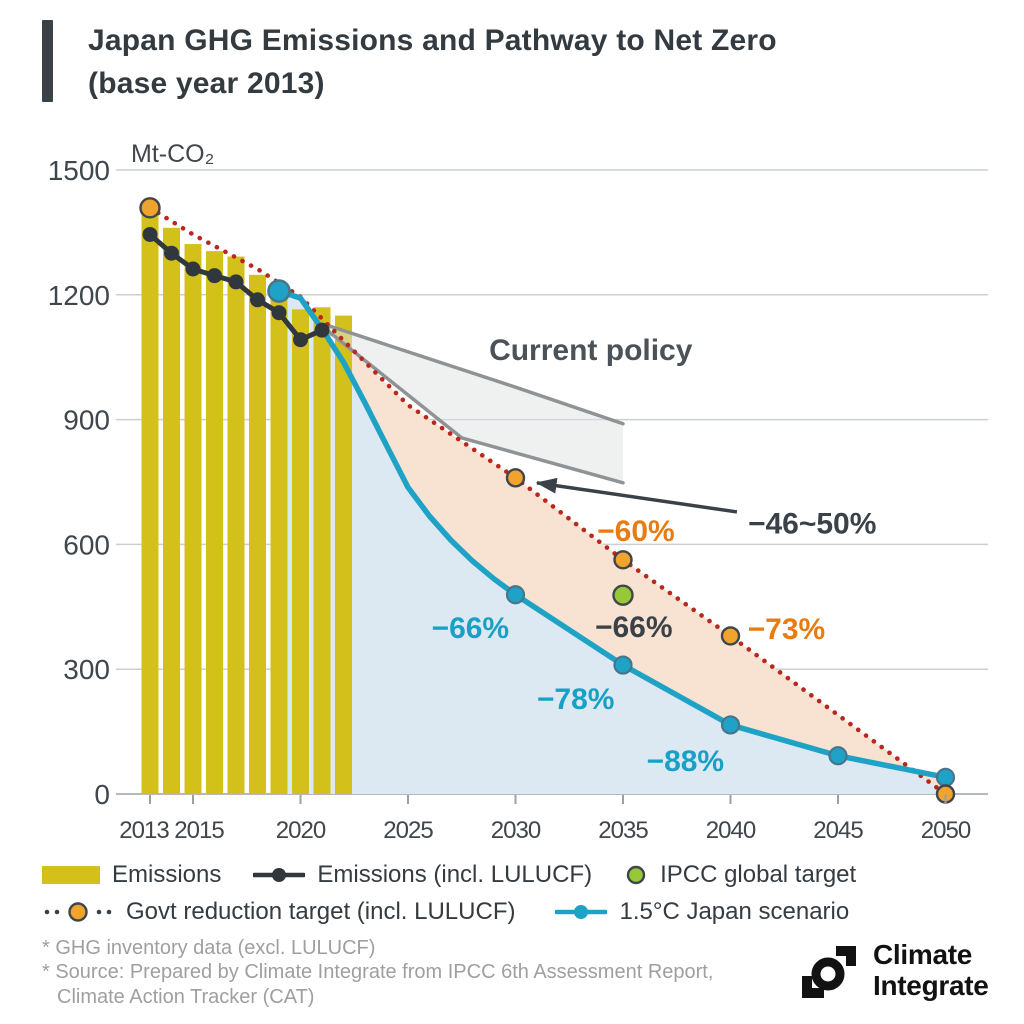 Image resolution: width=1024 pixels, height=1024 pixels. Describe the element at coordinates (623, 830) in the screenshot. I see `x-tick-label-2035: 2035` at that location.